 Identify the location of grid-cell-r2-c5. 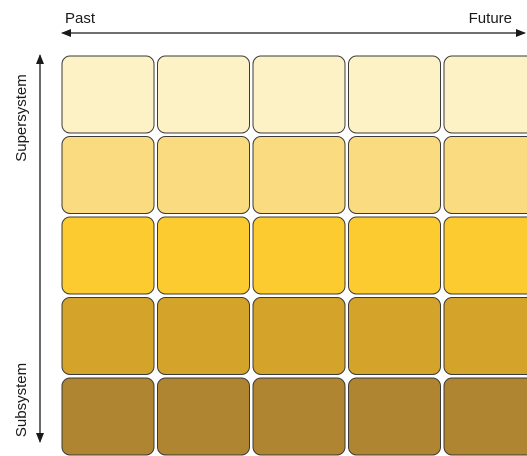
(485, 175).